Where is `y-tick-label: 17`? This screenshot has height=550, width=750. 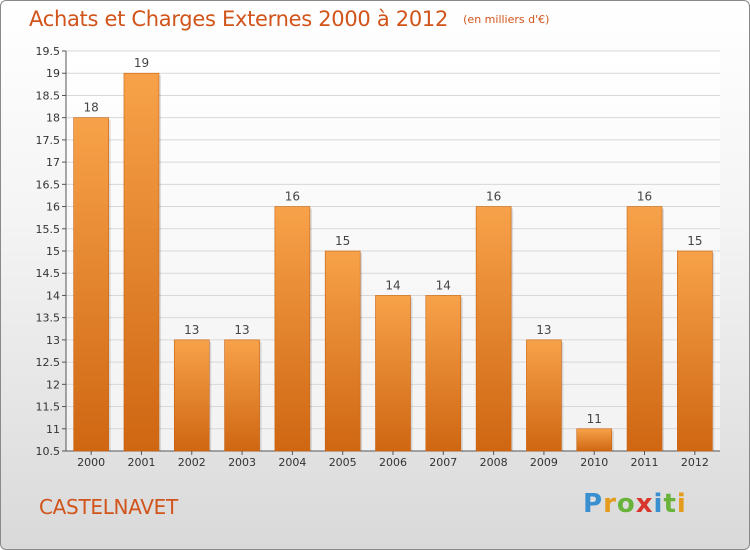
y-tick-label: 17 is located at coordinates (53, 162).